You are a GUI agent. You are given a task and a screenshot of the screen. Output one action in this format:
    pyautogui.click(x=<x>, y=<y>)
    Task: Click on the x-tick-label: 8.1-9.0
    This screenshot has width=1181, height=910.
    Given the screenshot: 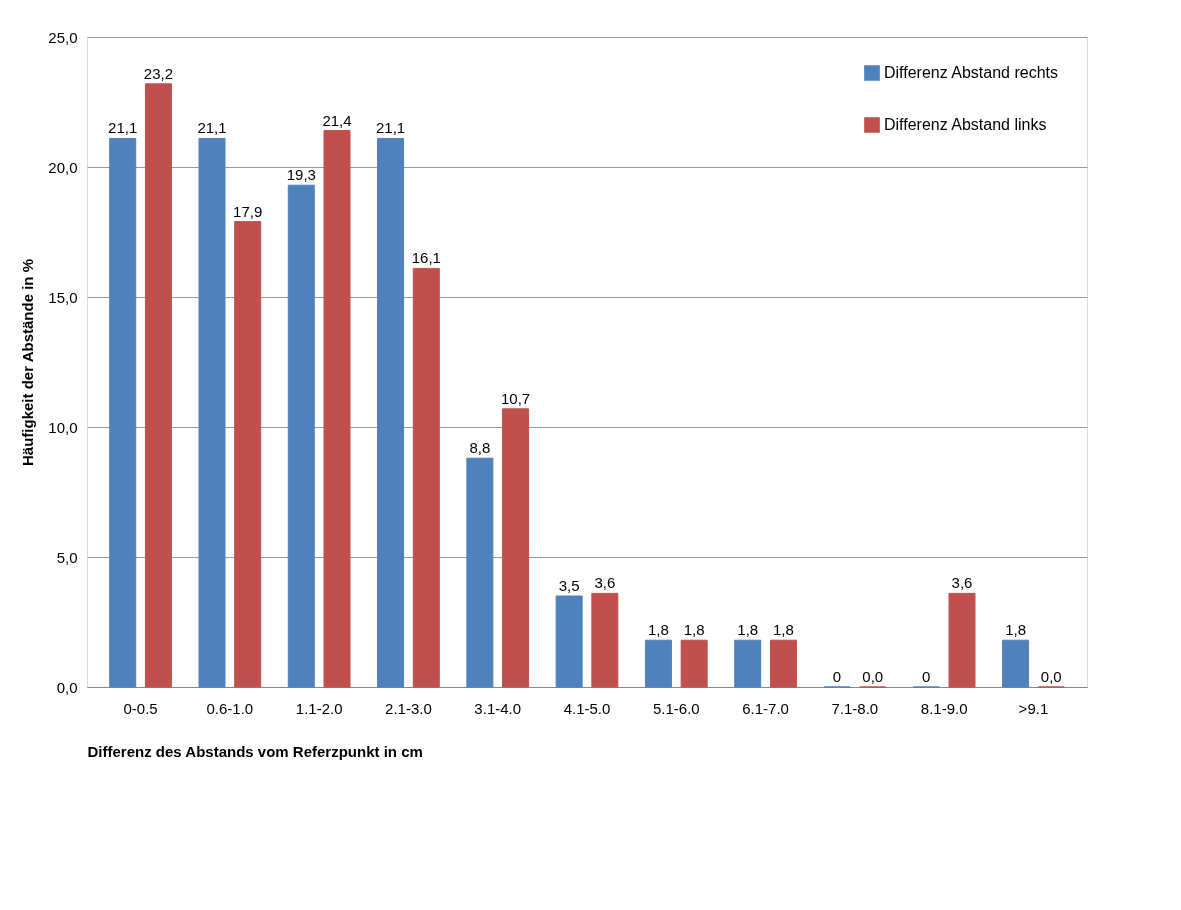 What is the action you would take?
    pyautogui.click(x=944, y=708)
    